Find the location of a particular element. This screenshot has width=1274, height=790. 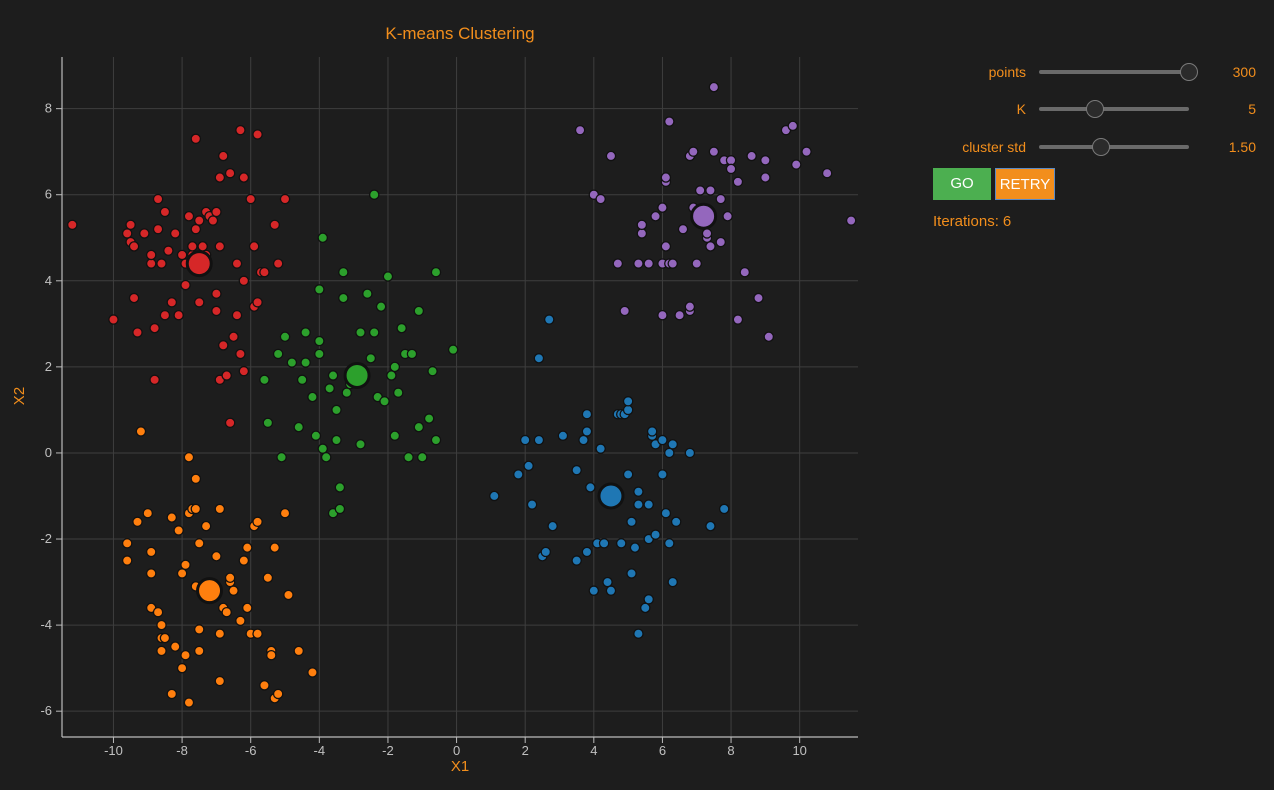

x-axis-label: X1 is located at coordinates (460, 766).